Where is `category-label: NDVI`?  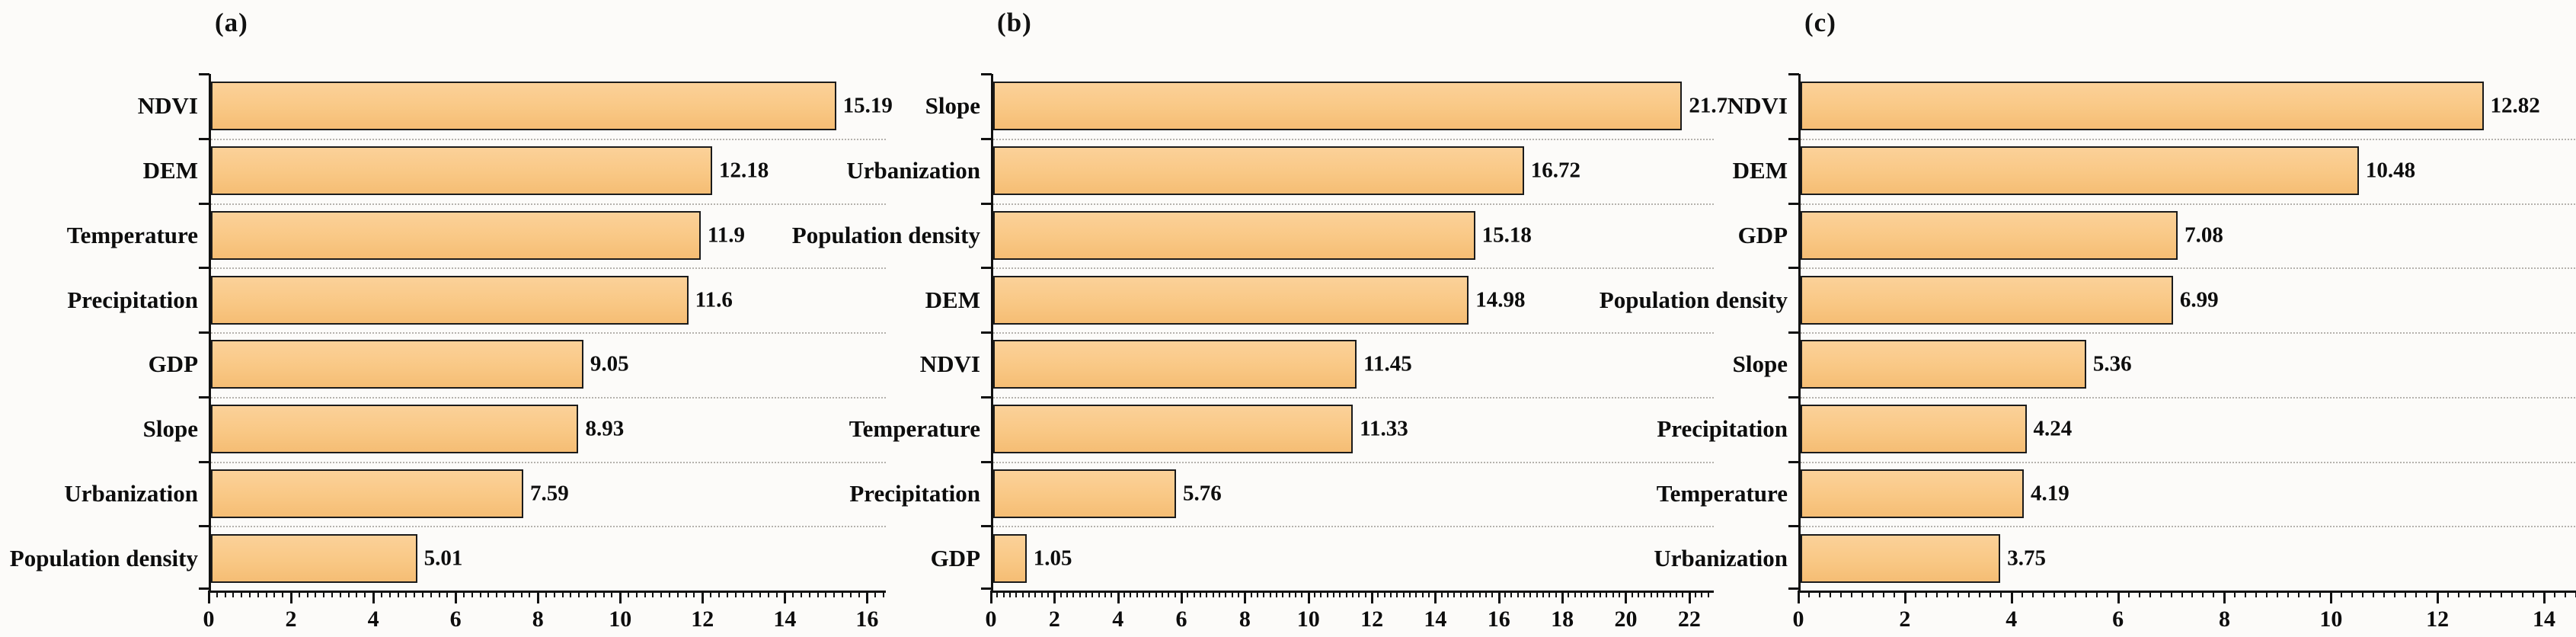 category-label: NDVI is located at coordinates (1757, 106).